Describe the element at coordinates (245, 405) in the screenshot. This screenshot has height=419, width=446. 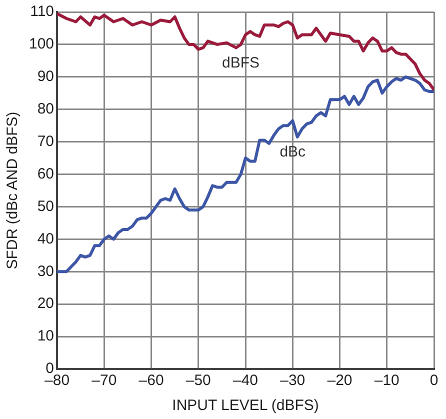
I see `x-axis-title: INPUT LEVEL (dBFS)` at that location.